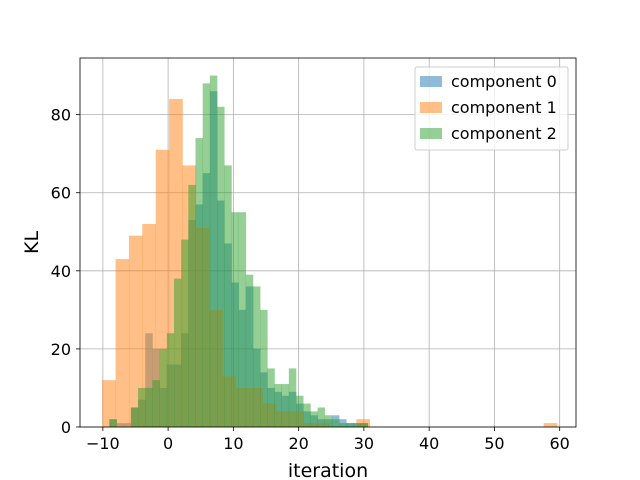 This screenshot has height=480, width=640. I want to click on y-tick-label: 60, so click(61, 193).